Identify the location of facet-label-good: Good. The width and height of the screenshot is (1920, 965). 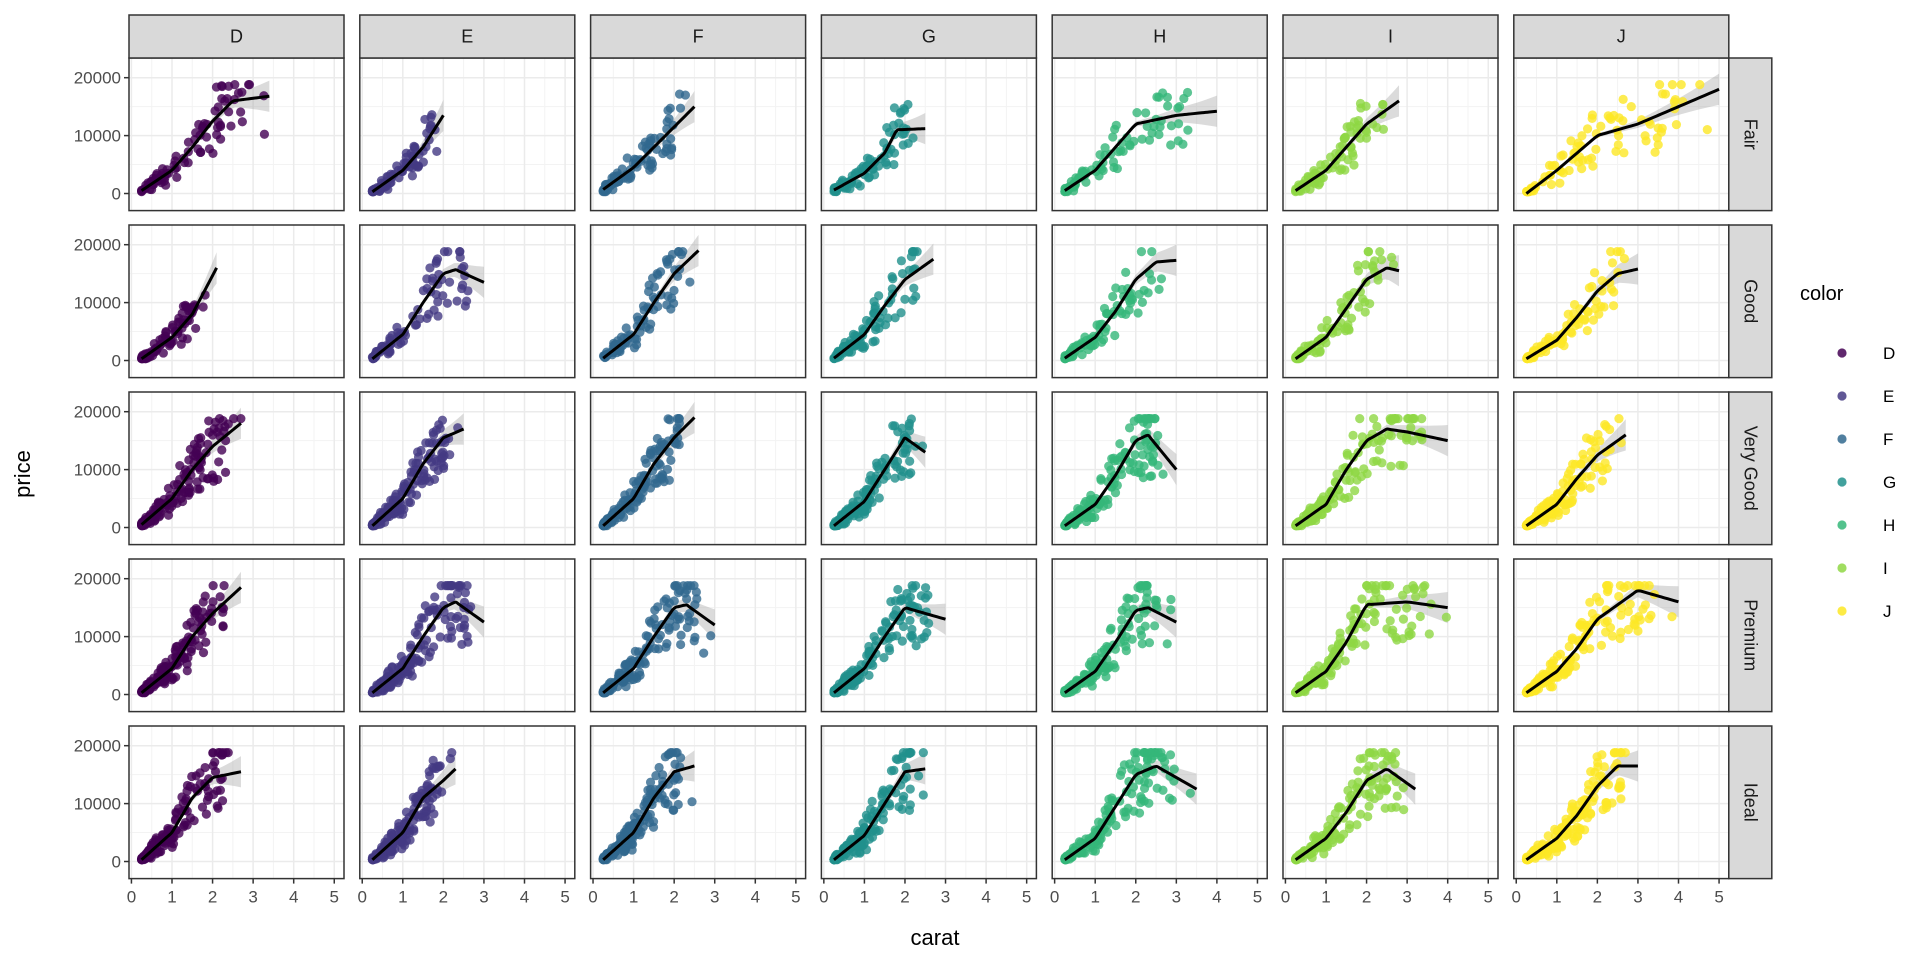
(1750, 301).